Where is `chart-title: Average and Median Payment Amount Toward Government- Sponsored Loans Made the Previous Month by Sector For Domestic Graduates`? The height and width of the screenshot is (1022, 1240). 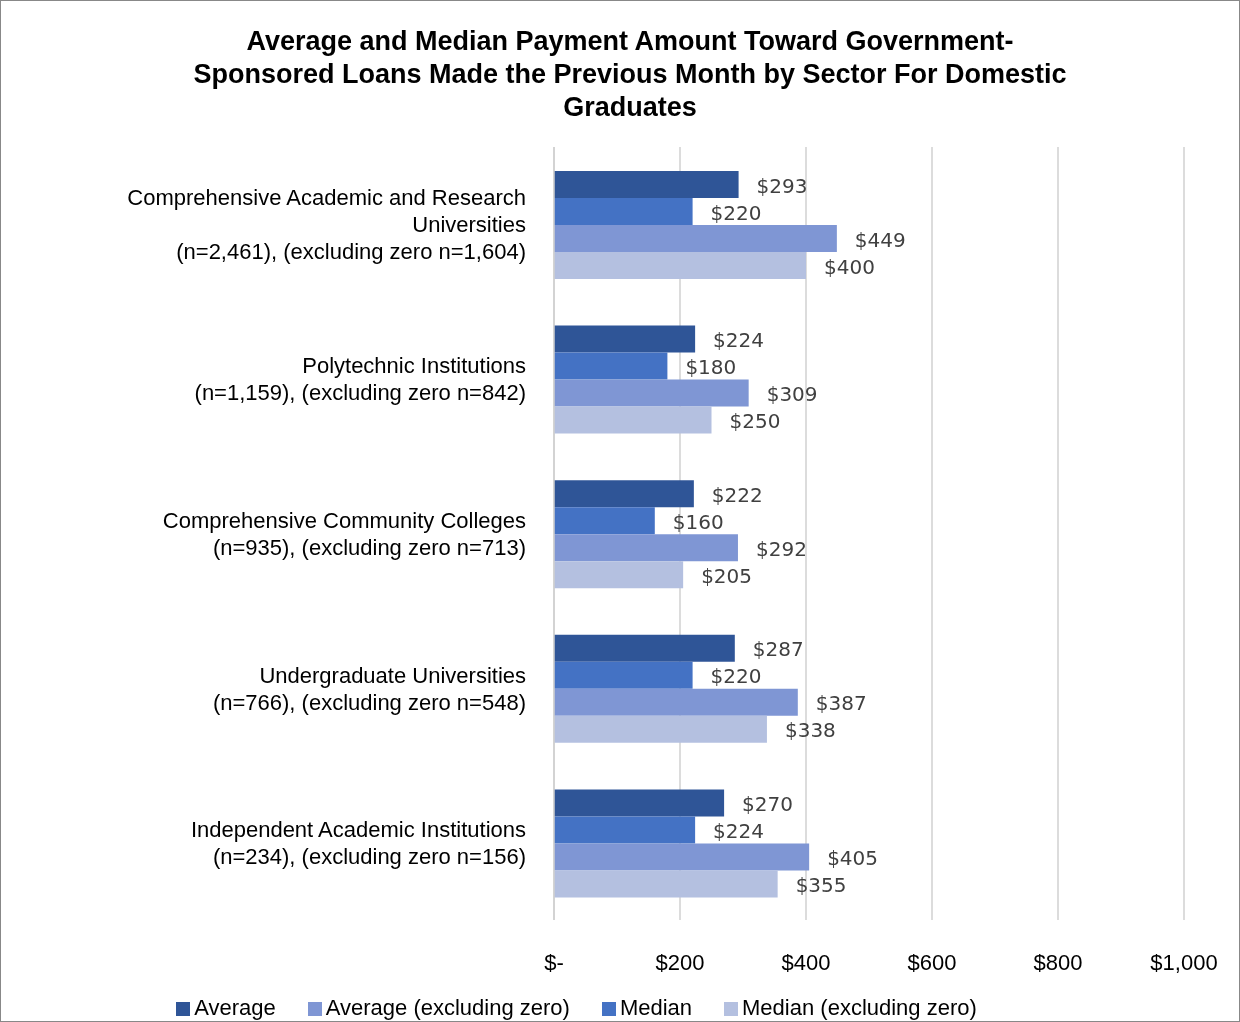 chart-title: Average and Median Payment Amount Toward Government- Sponsored Loans Made the Previous Month by Sector For Domestic Graduates is located at coordinates (630, 74).